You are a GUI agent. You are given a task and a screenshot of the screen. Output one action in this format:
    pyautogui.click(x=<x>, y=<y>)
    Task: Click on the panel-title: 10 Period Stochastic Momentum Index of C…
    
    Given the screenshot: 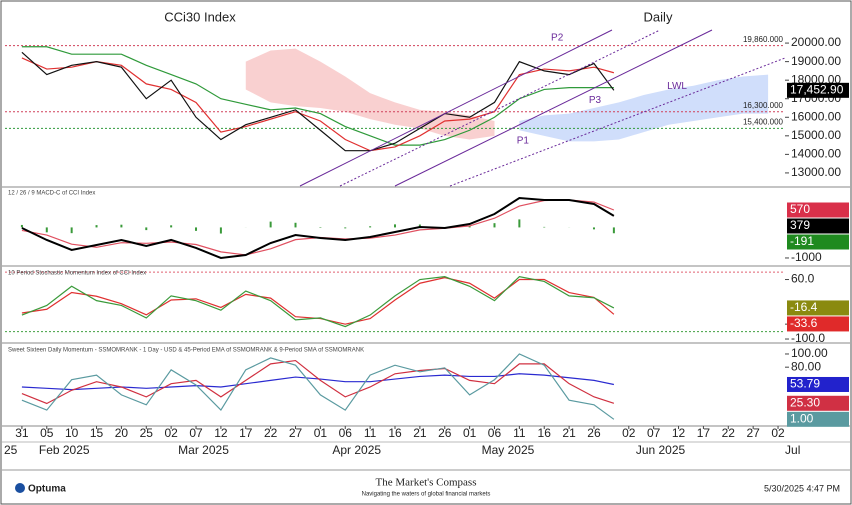 What is the action you would take?
    pyautogui.click(x=77, y=274)
    